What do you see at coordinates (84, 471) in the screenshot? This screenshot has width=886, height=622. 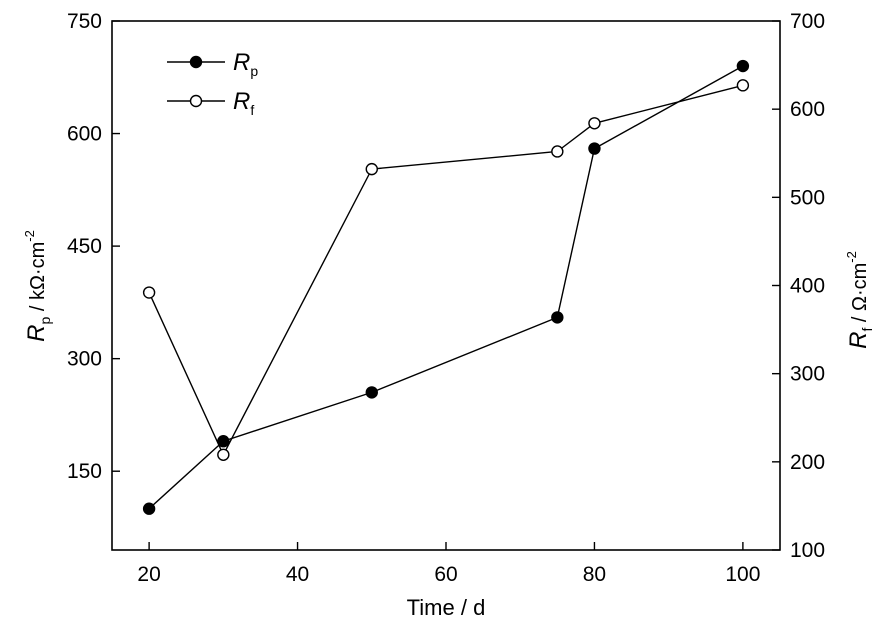 I see `y-left-tick-label-150: 150` at bounding box center [84, 471].